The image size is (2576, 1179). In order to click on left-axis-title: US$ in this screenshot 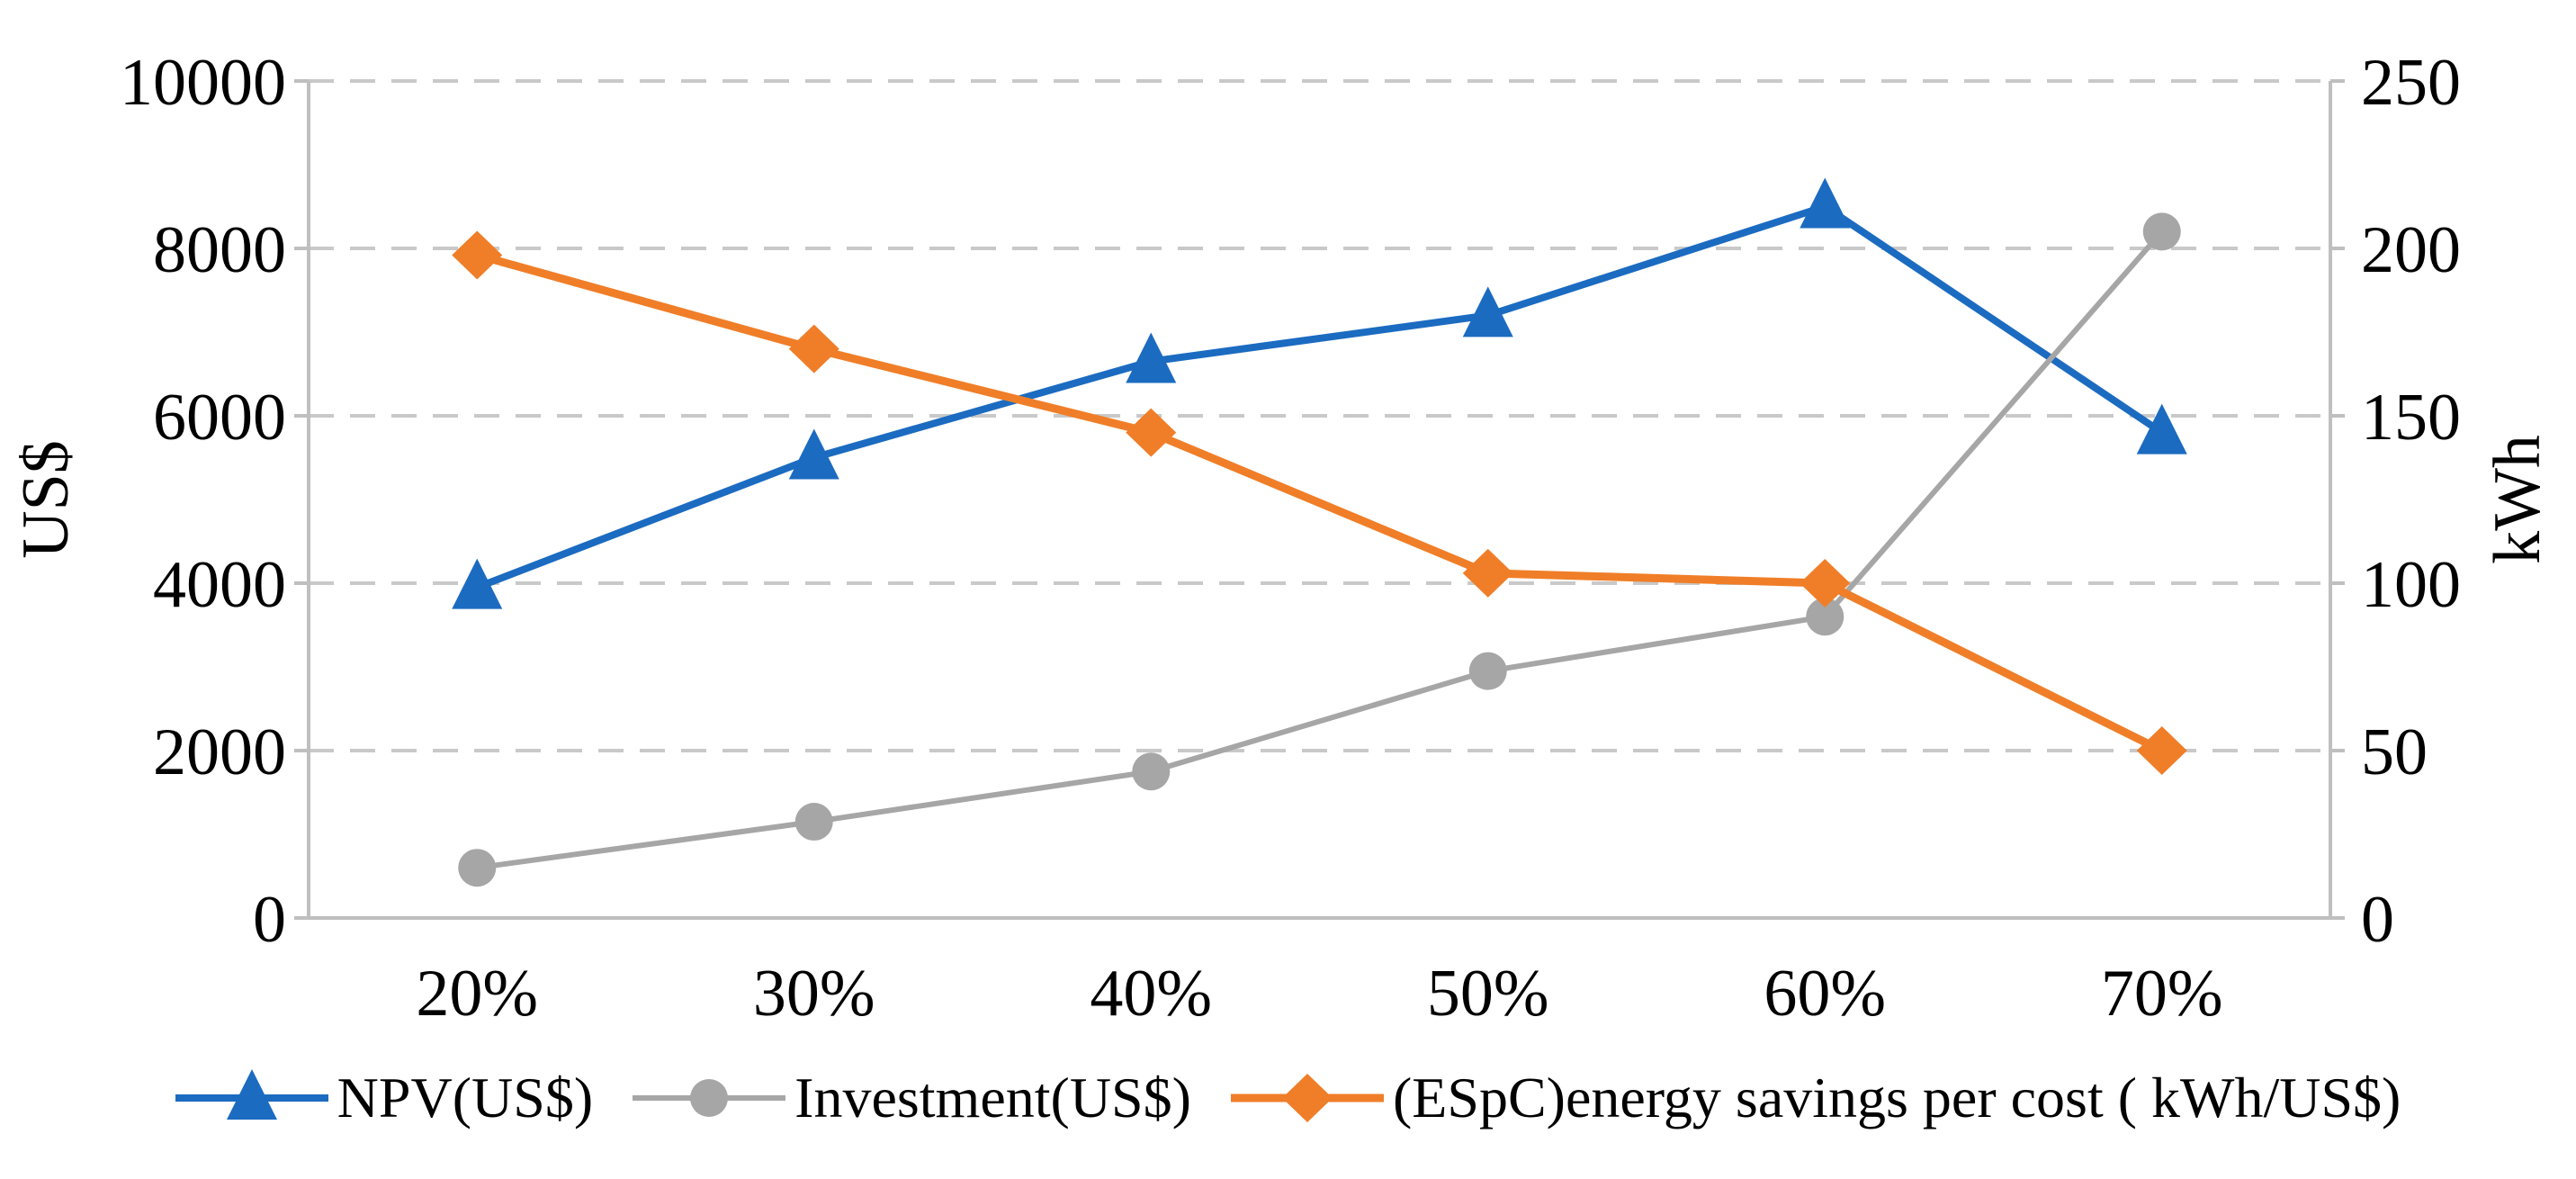, I will do `click(46, 499)`.